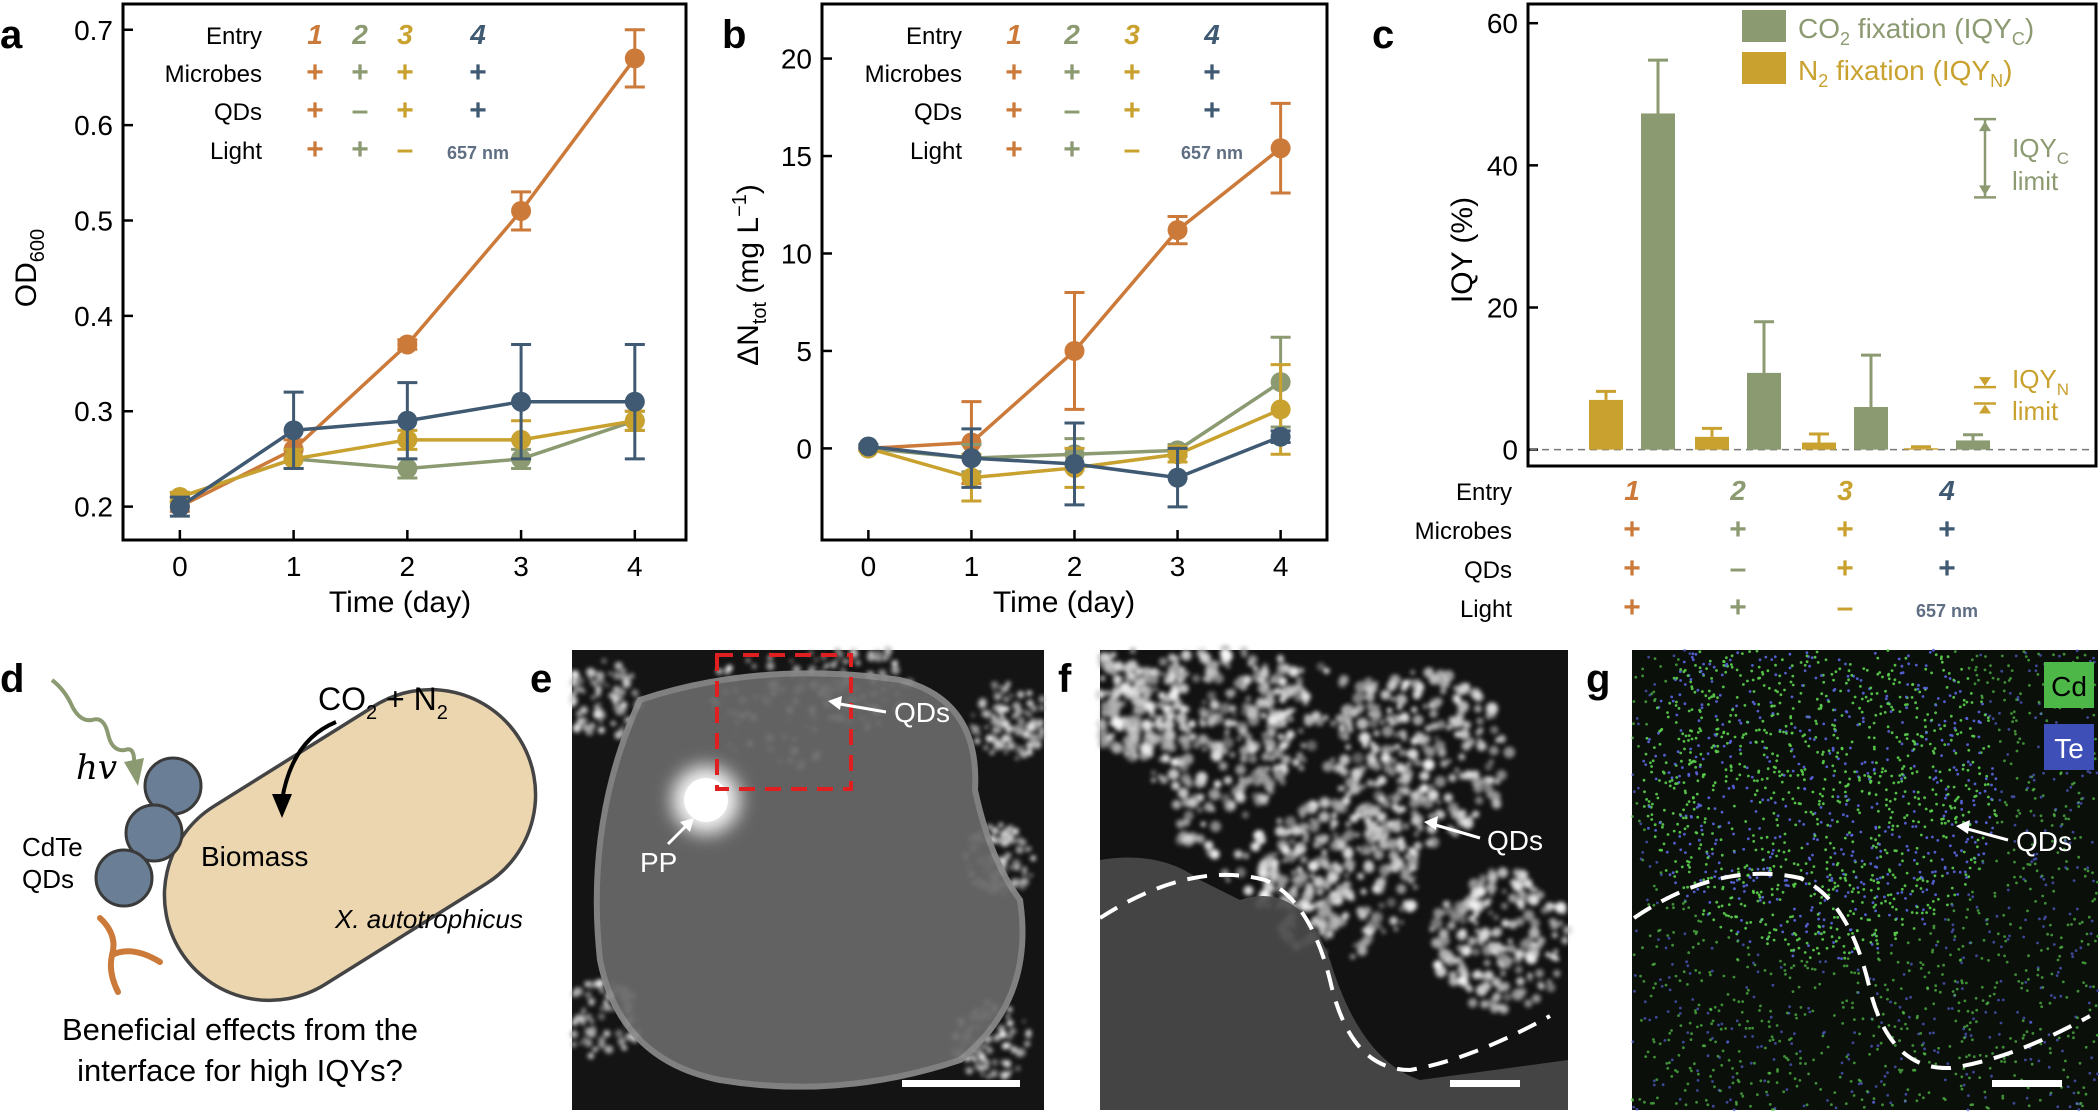 The width and height of the screenshot is (2100, 1114). I want to click on cell-entry-2-row-1: +, so click(1072, 72).